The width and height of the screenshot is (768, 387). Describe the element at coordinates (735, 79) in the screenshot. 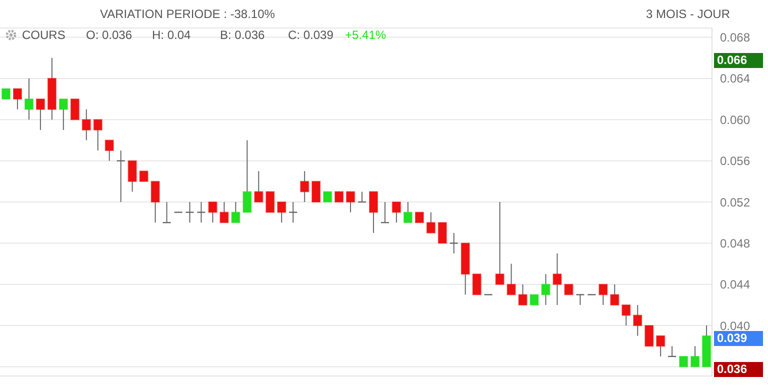

I see `y-tick-label: 0.064` at that location.